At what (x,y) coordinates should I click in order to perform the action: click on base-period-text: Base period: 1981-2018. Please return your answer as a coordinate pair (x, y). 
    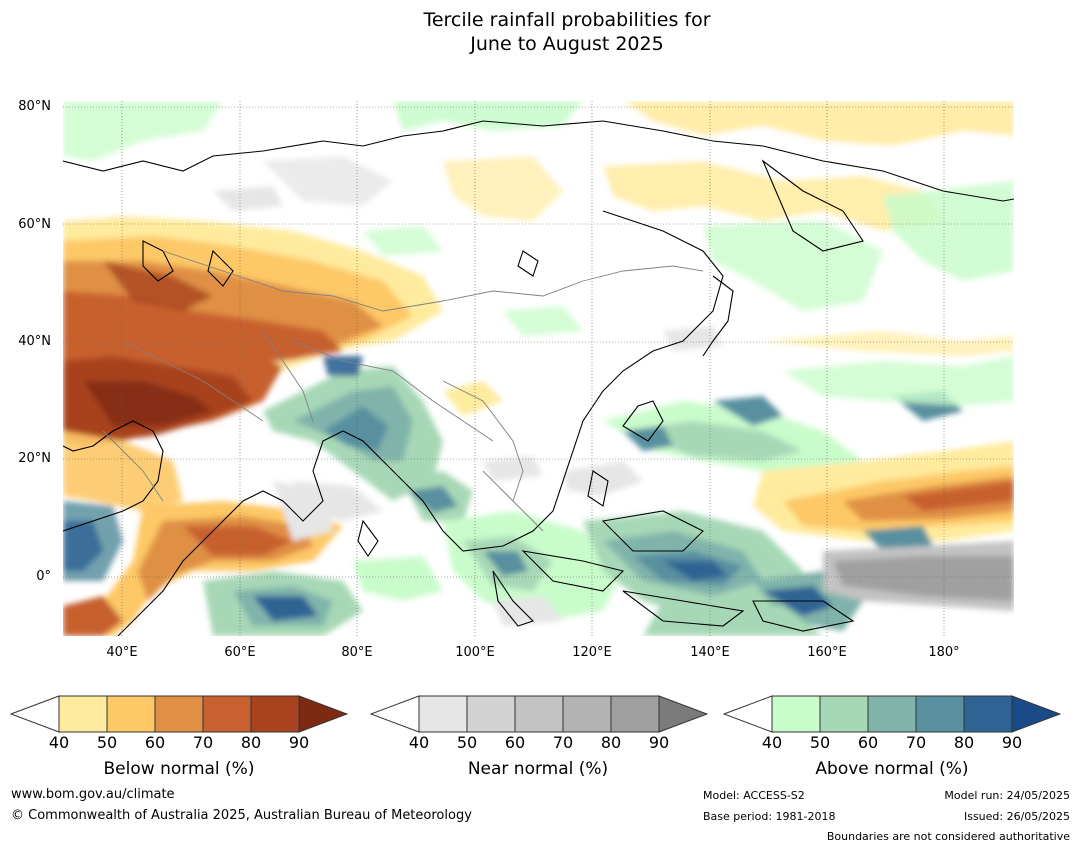
    Looking at the image, I should click on (769, 816).